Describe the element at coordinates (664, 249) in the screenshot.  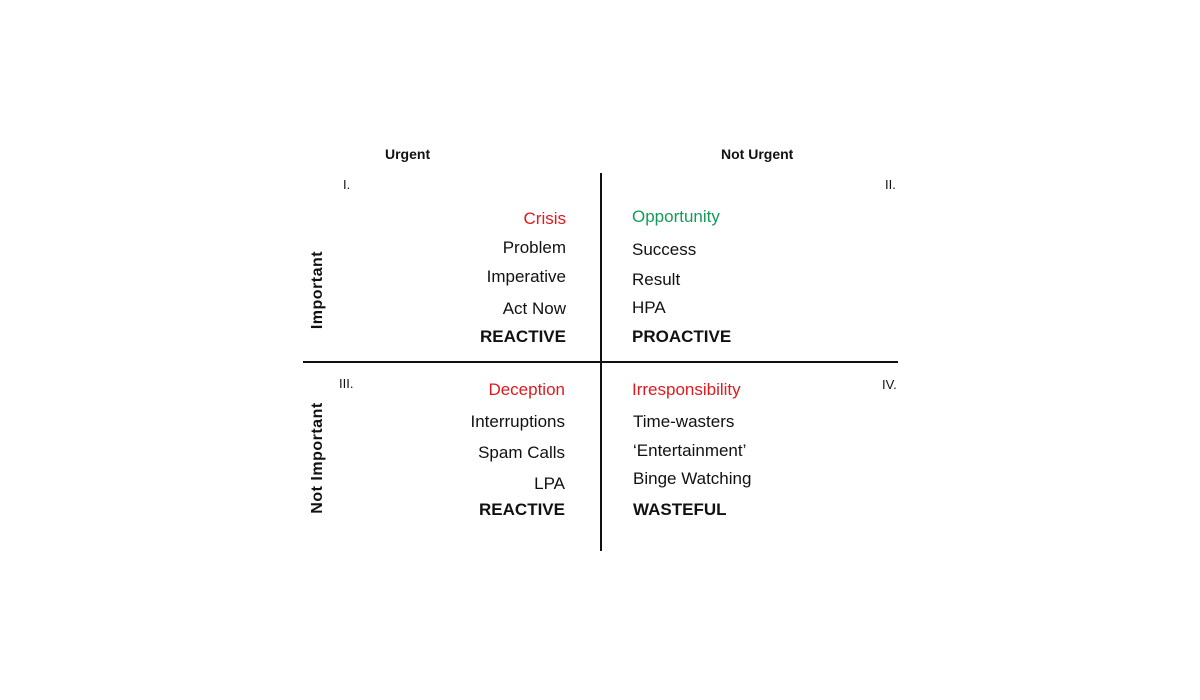
I see `quadrant-item: Success` at that location.